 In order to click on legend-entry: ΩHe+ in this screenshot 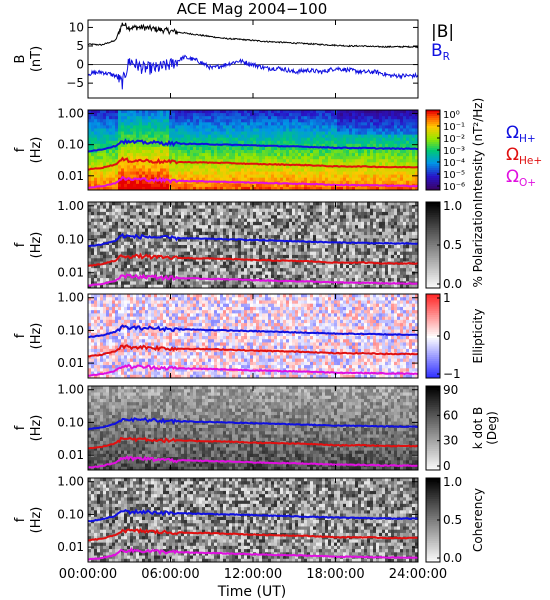, I will do `click(524, 156)`.